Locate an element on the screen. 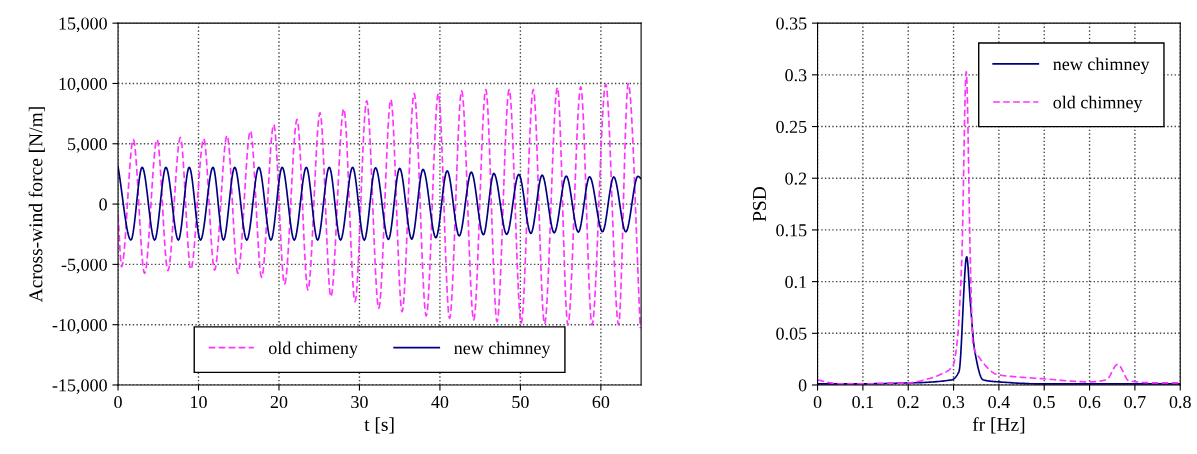 This screenshot has width=1197, height=454. y-tick-label: 0.35 is located at coordinates (791, 23).